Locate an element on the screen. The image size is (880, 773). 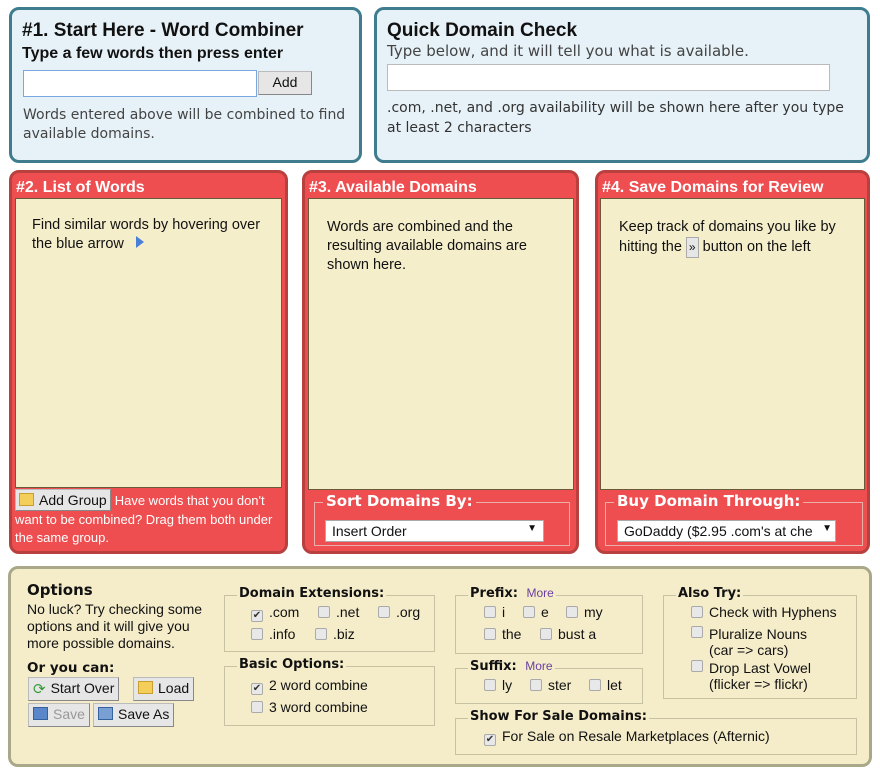
pluralize-nouns: Pluralize Nouns (car => cars) is located at coordinates (749, 642).